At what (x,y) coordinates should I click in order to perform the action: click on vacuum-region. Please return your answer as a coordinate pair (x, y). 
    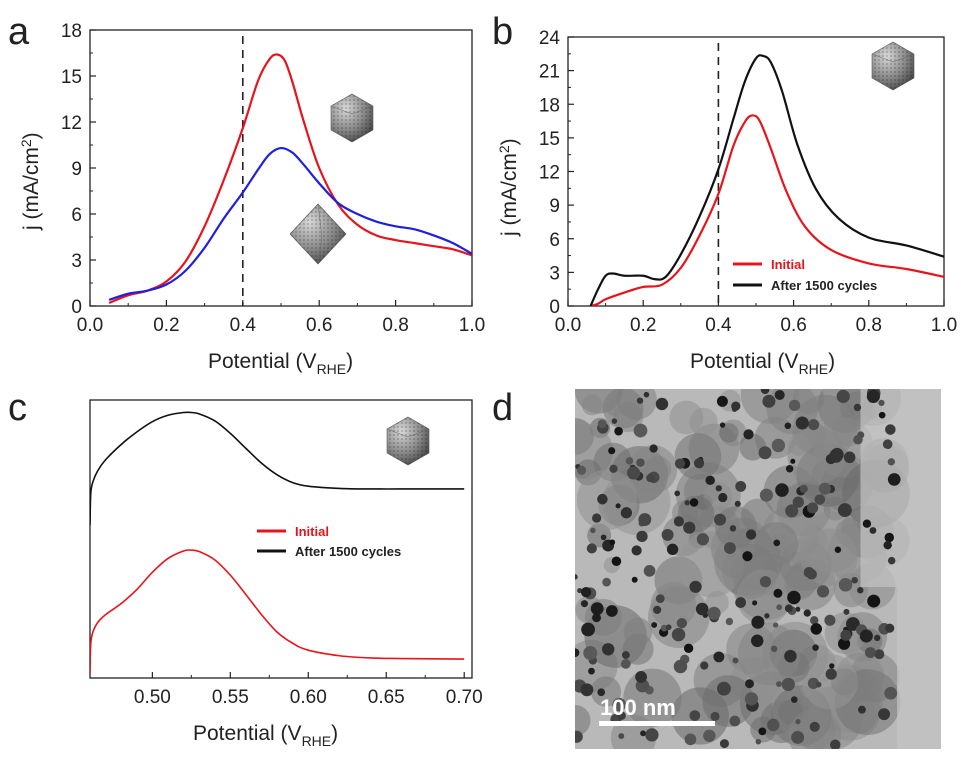
    Looking at the image, I should click on (900, 488).